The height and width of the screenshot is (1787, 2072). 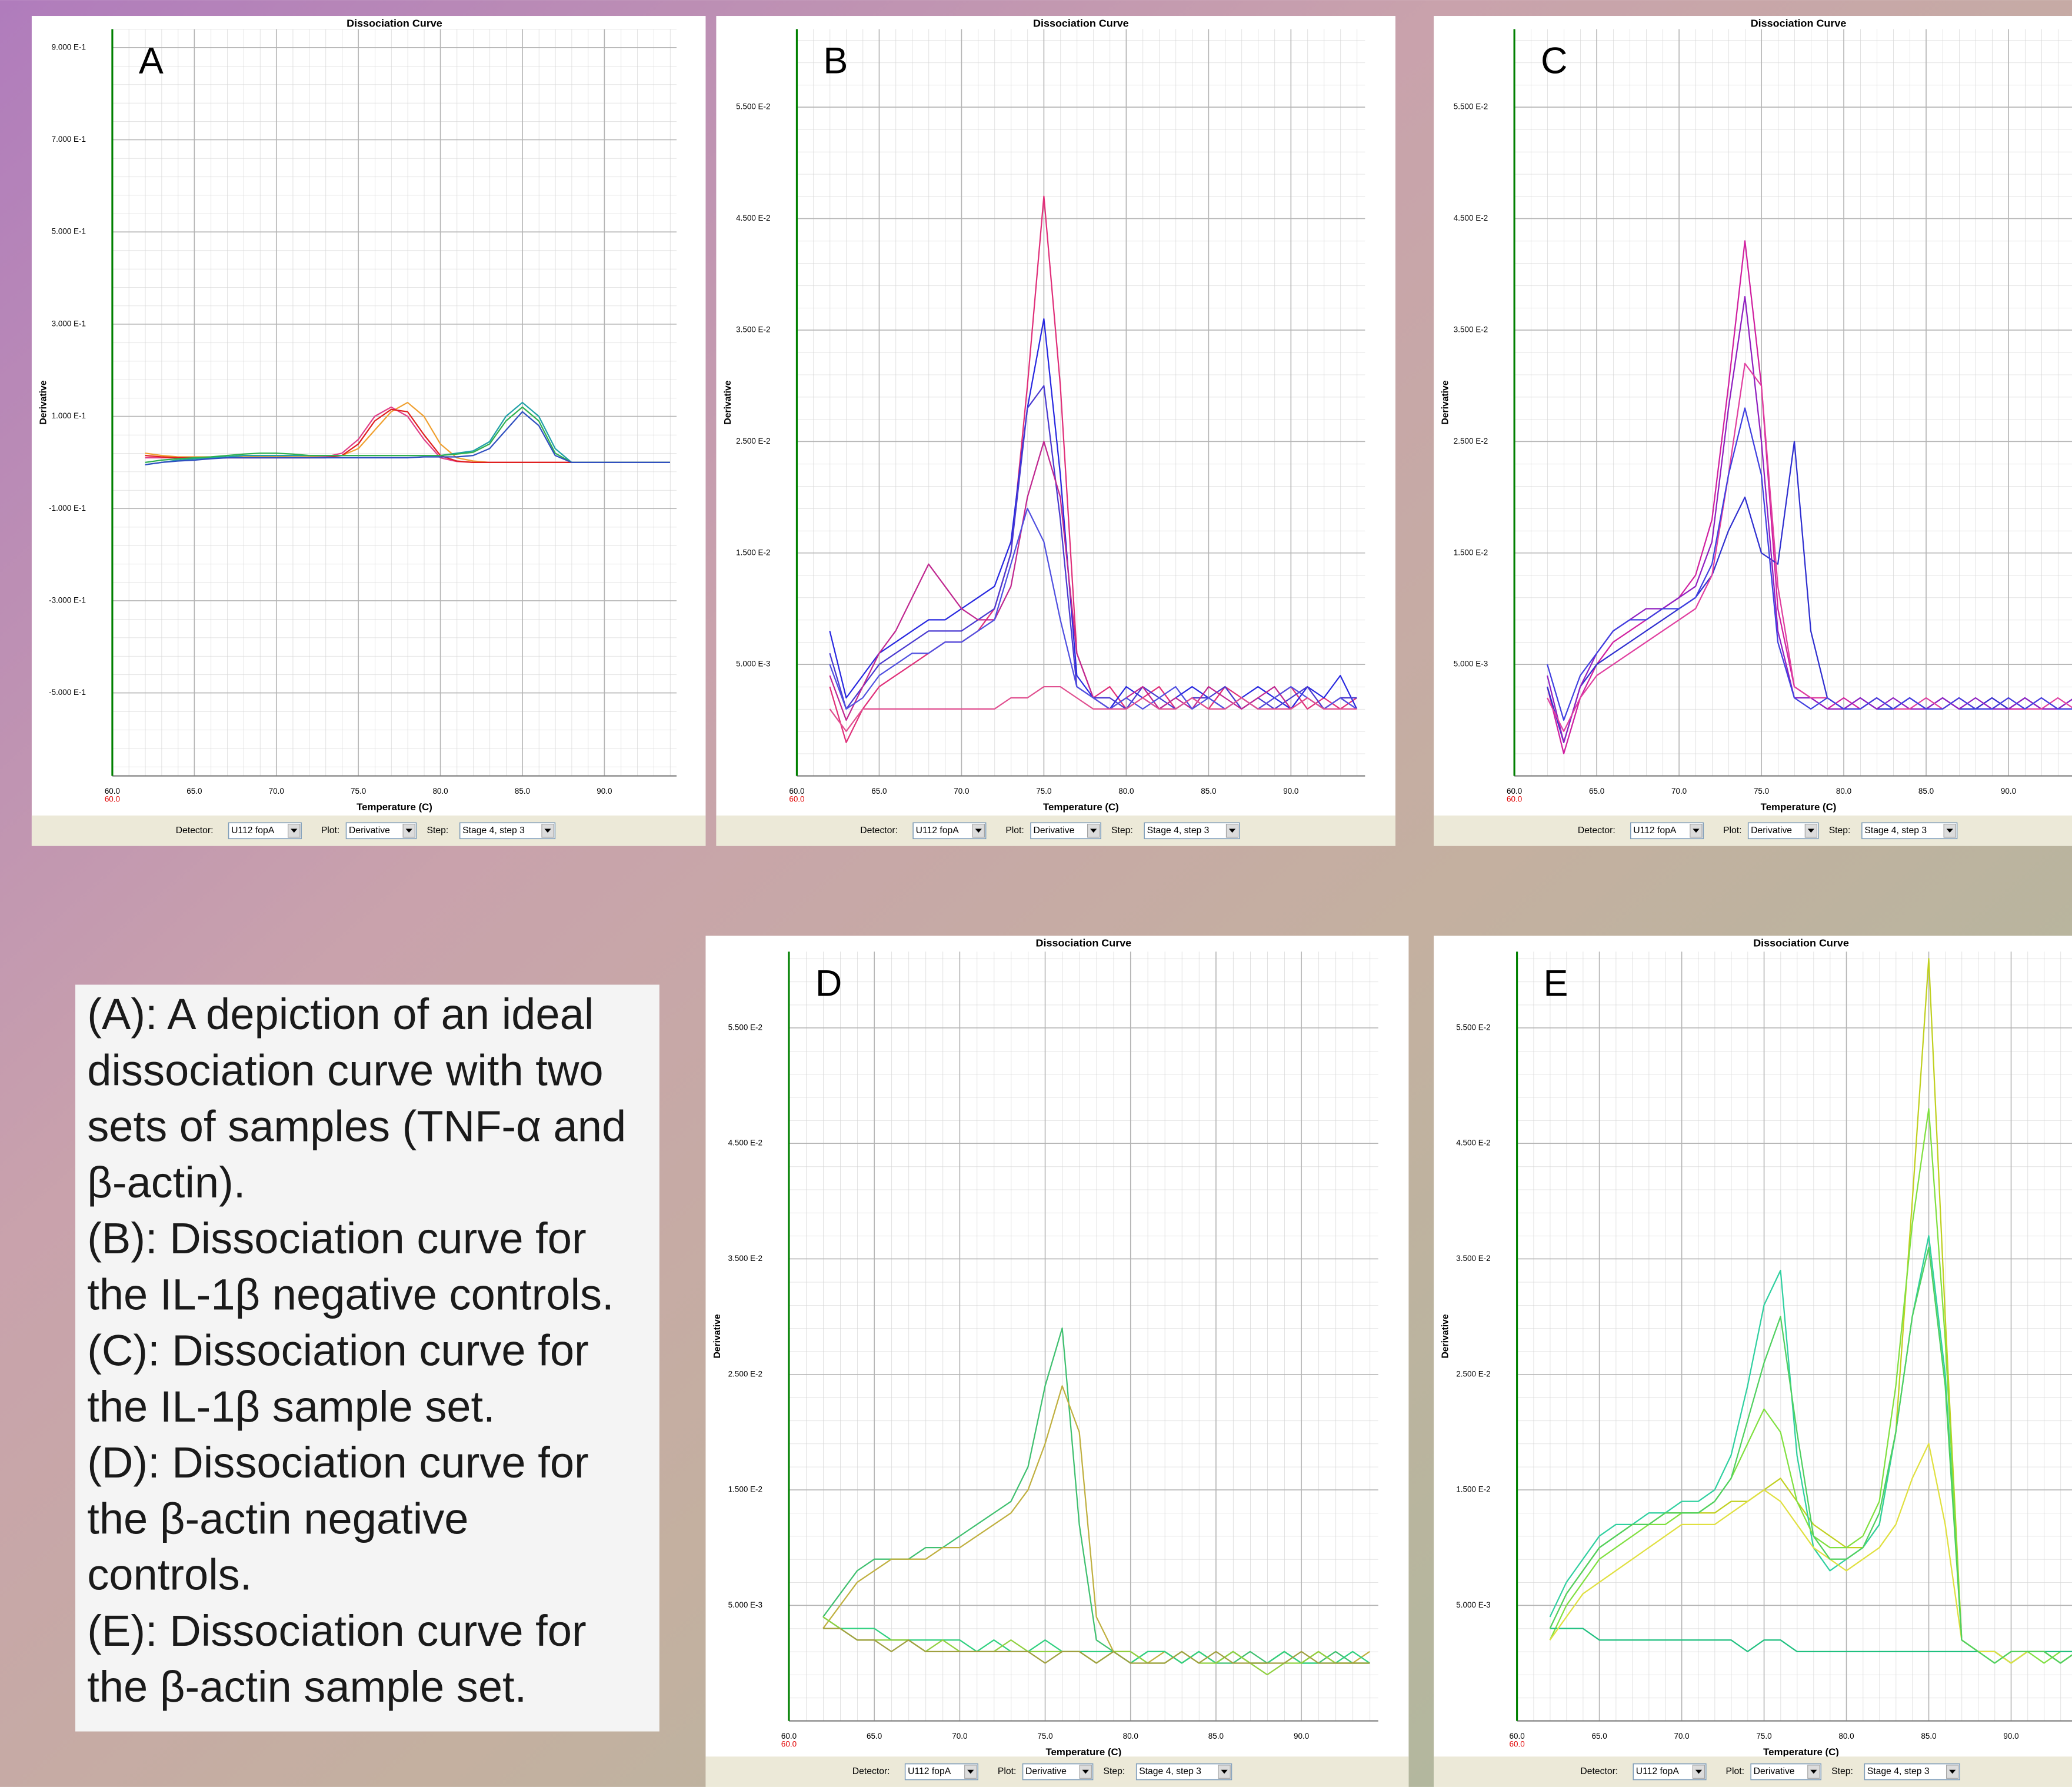 What do you see at coordinates (753, 552) in the screenshot?
I see `y-tick-label: 1.500 E-2` at bounding box center [753, 552].